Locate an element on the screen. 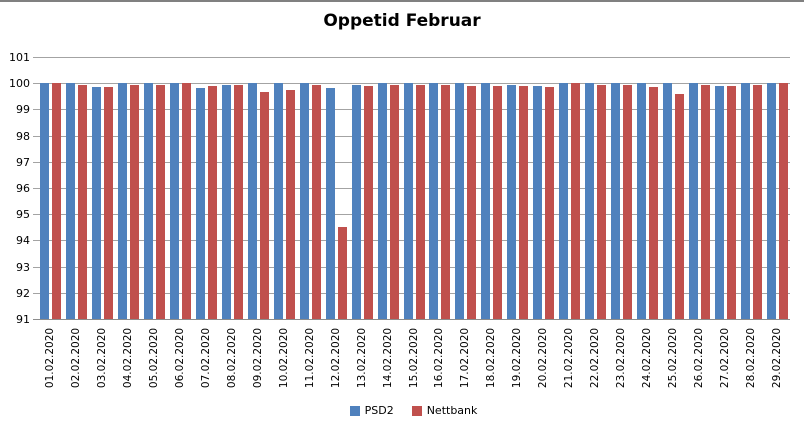 The image size is (804, 431). x-axis-label: 24.02.2020 is located at coordinates (647, 358).